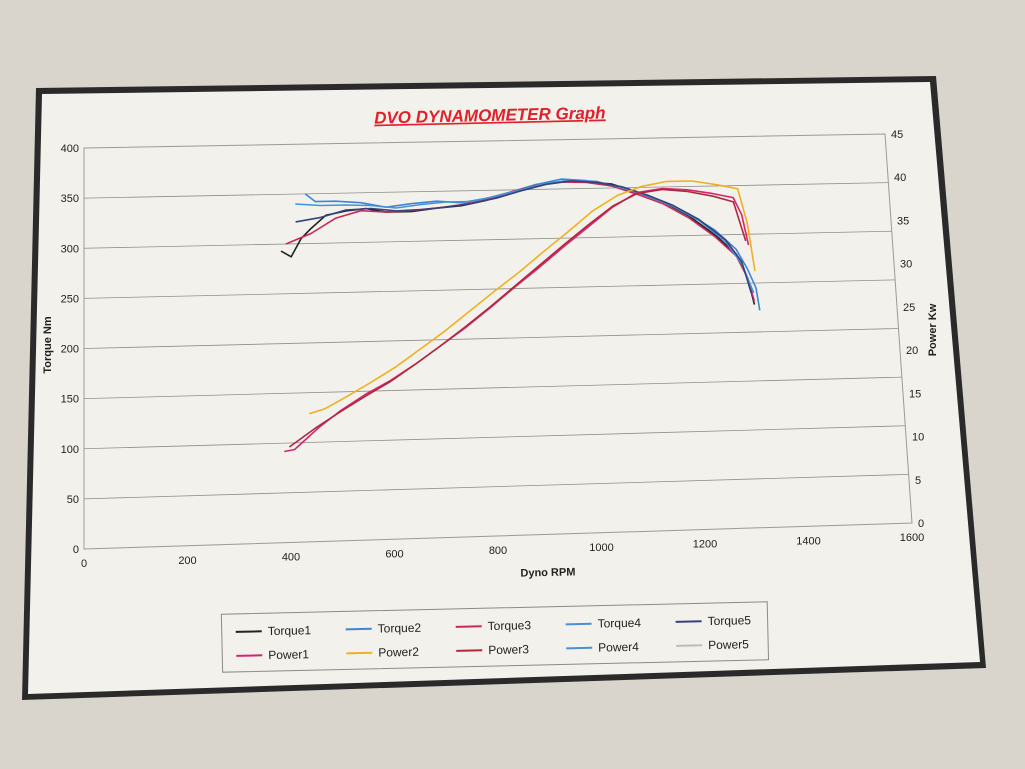  I want to click on x-tick-label: 1000, so click(601, 548).